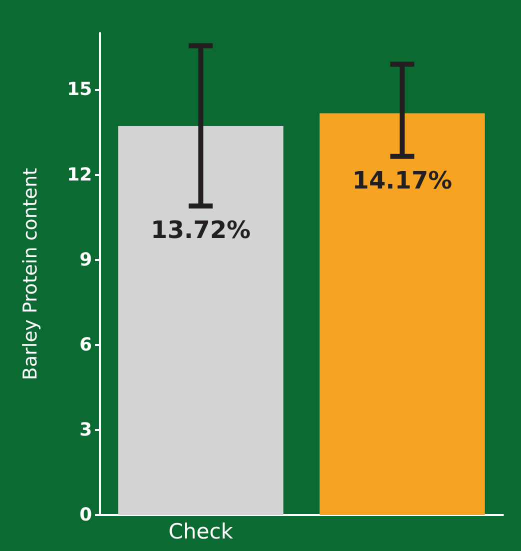 Image resolution: width=521 pixels, height=551 pixels. What do you see at coordinates (201, 532) in the screenshot?
I see `x-tick-label: Check` at bounding box center [201, 532].